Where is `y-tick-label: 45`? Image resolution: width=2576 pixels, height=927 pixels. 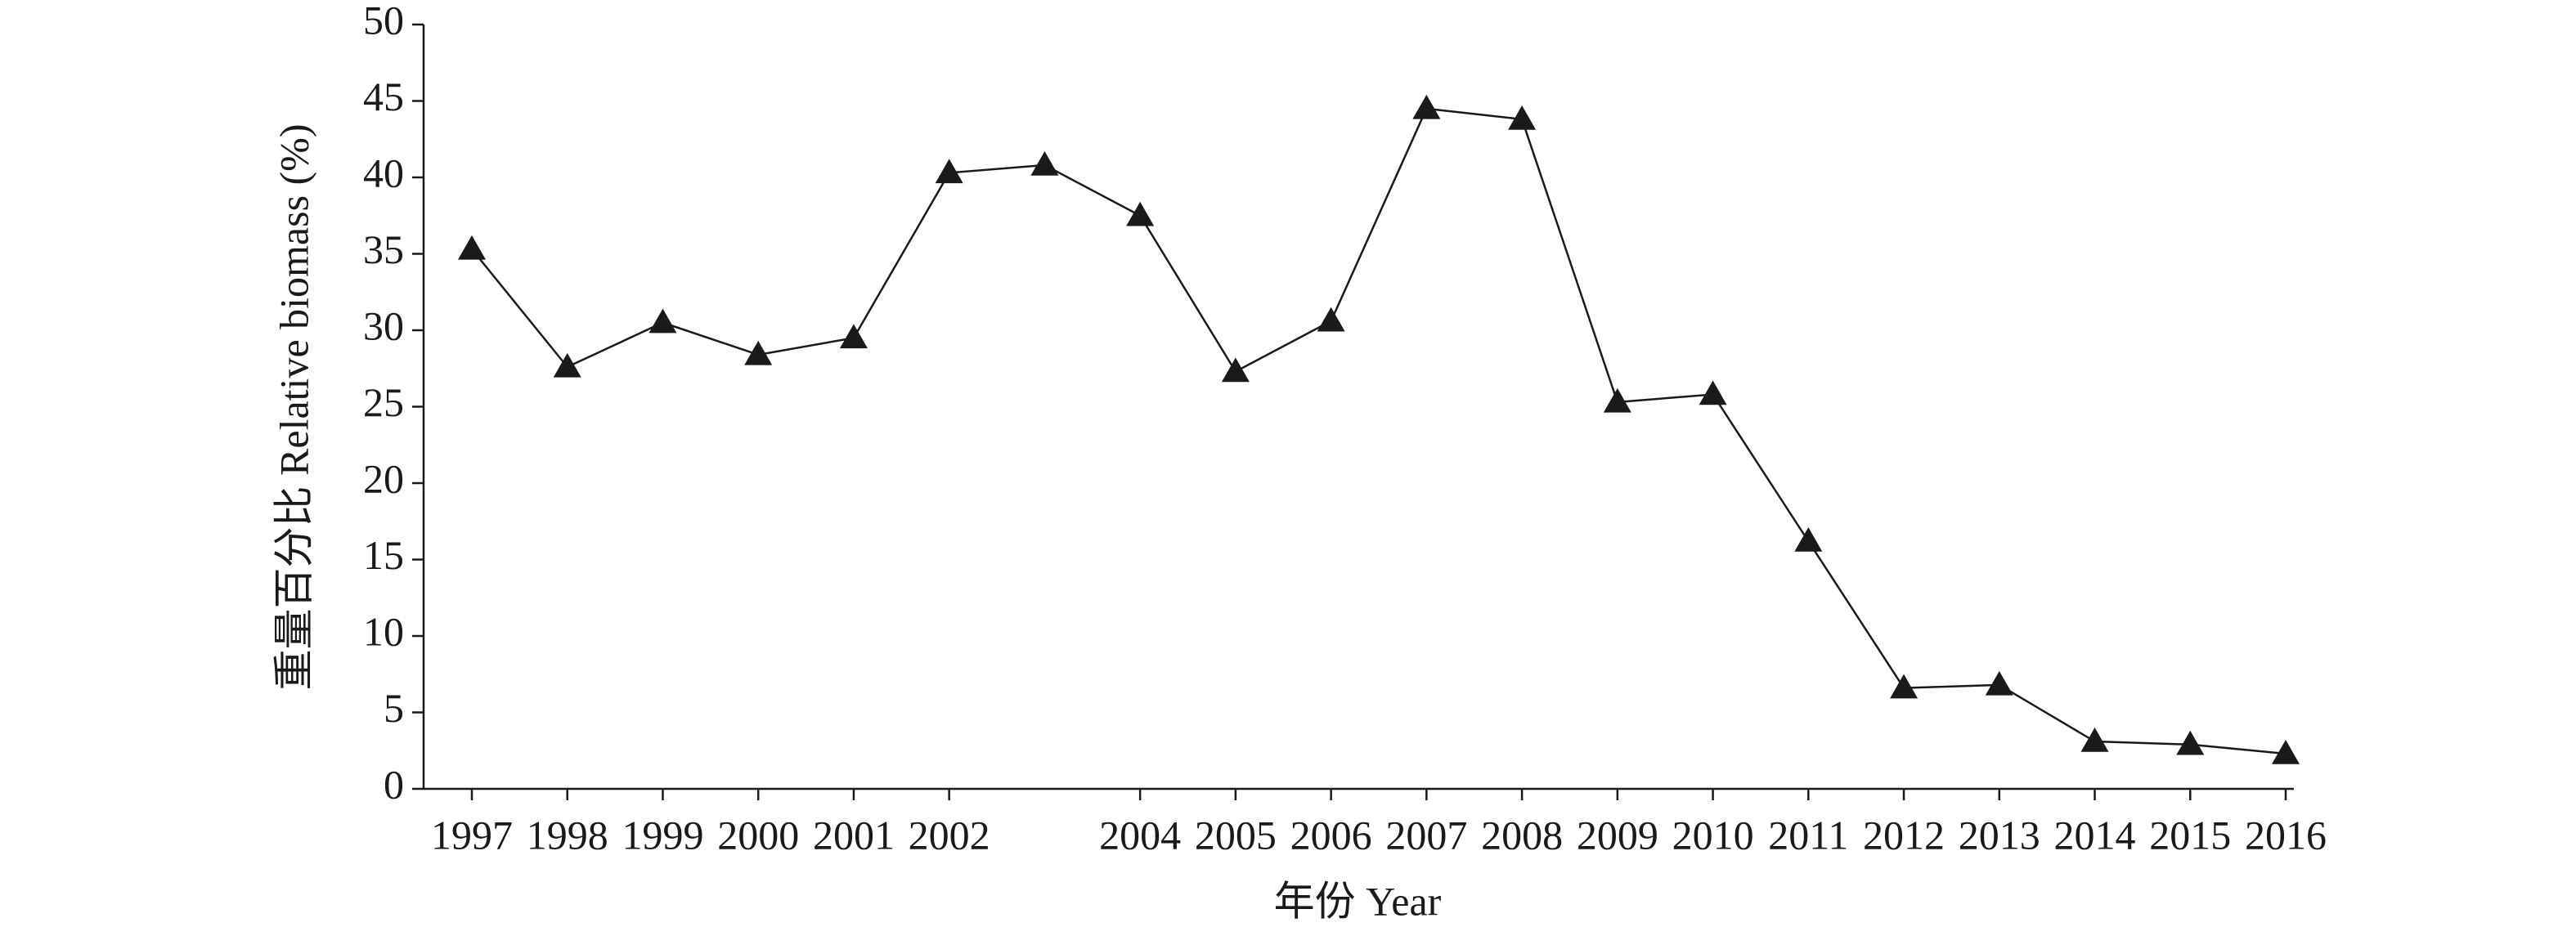 y-tick-label: 45 is located at coordinates (383, 96).